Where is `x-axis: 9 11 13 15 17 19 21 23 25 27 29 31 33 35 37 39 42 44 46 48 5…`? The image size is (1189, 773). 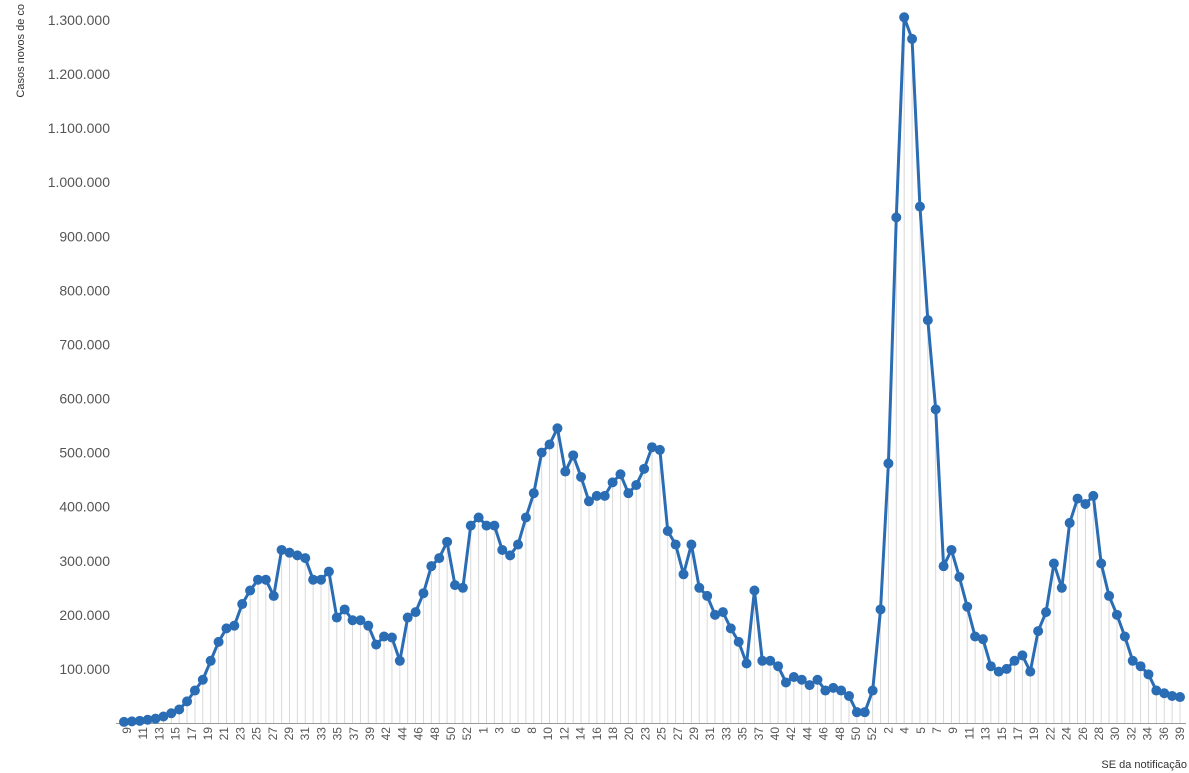
x-axis: 9 11 13 15 17 19 21 23 25 27 29 31 33 35 37 39 42 44 46 48 5… is located at coordinates (653, 734).